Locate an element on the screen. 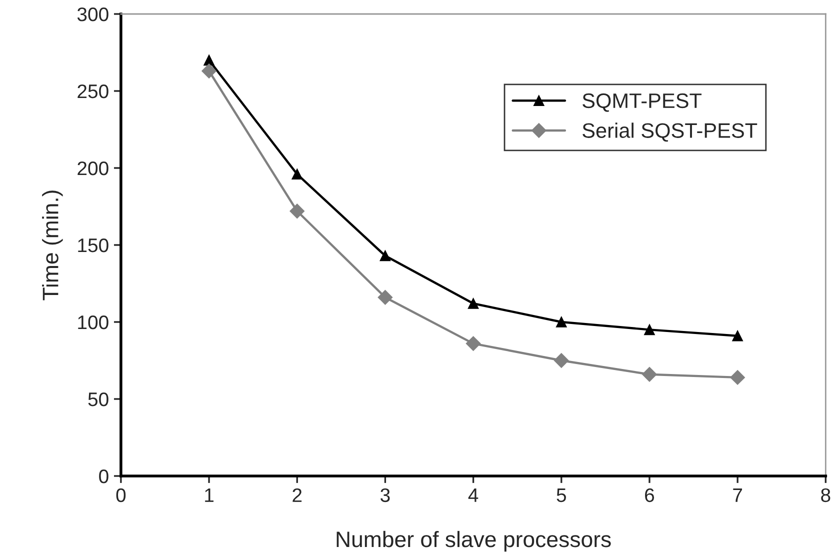 This screenshot has width=834, height=560. y-tick-label: 50 is located at coordinates (98, 399).